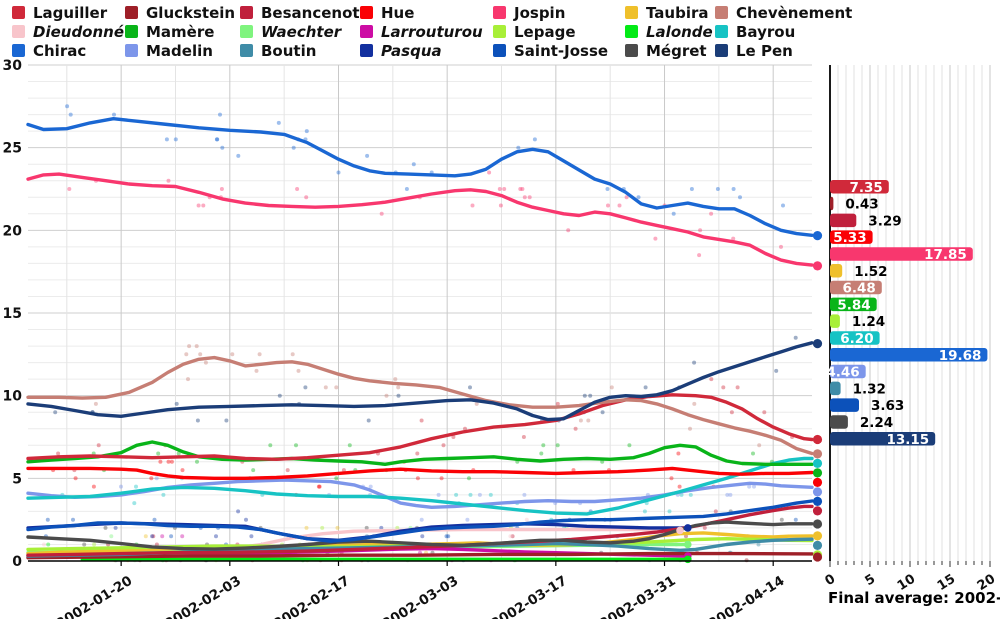 Image resolution: width=1000 pixels, height=619 pixels. I want to click on legend-label-le-pen: Le Pen, so click(764, 50).